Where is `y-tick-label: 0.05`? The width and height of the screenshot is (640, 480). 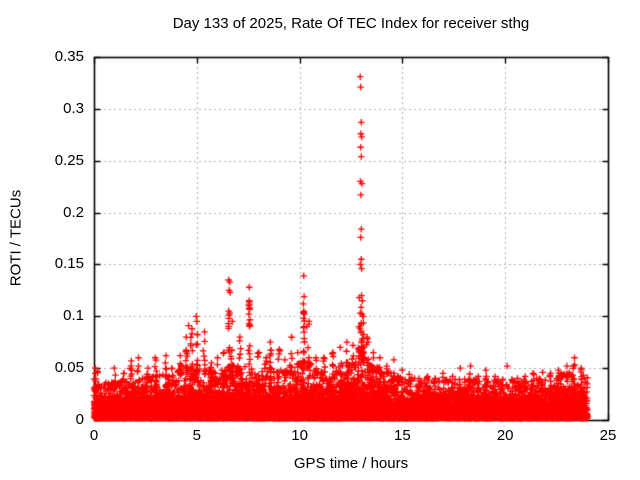 y-tick-label: 0.05 is located at coordinates (69, 368).